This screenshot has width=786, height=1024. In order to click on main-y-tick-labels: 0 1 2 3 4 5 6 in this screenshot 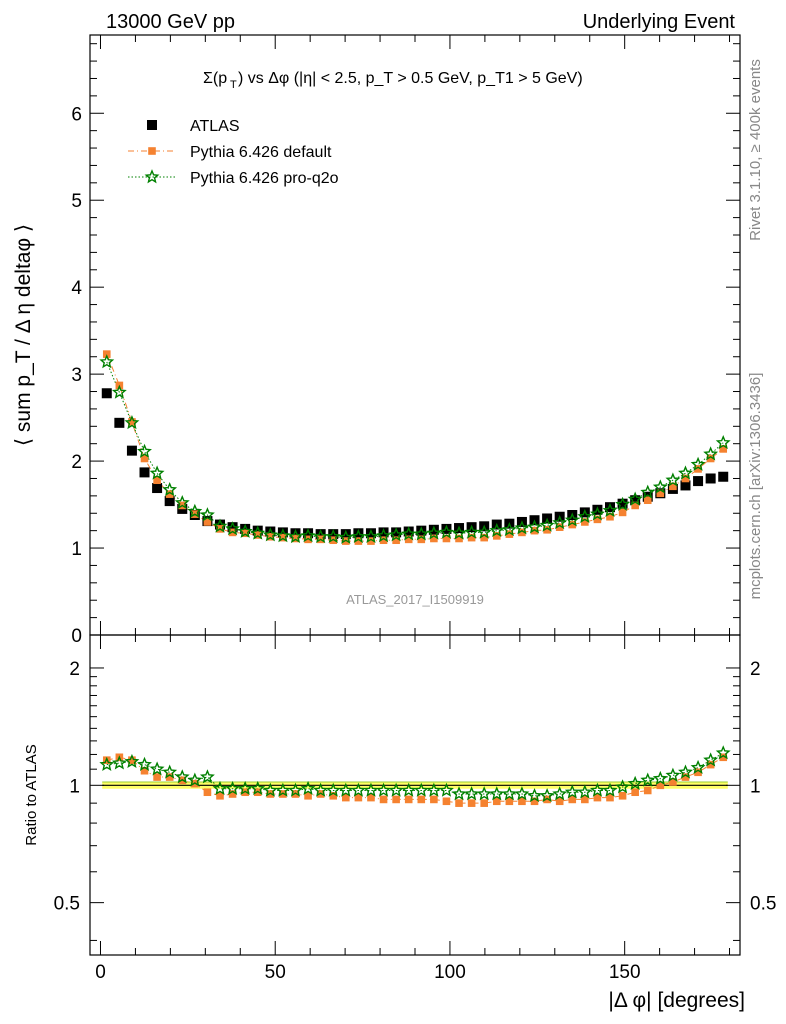, I will do `click(76, 375)`.